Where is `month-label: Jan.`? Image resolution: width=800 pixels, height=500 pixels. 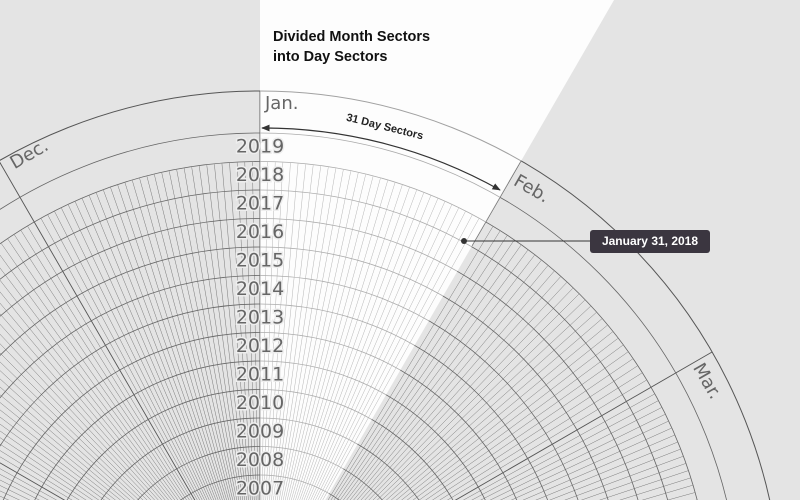 month-label: Jan. is located at coordinates (281, 103).